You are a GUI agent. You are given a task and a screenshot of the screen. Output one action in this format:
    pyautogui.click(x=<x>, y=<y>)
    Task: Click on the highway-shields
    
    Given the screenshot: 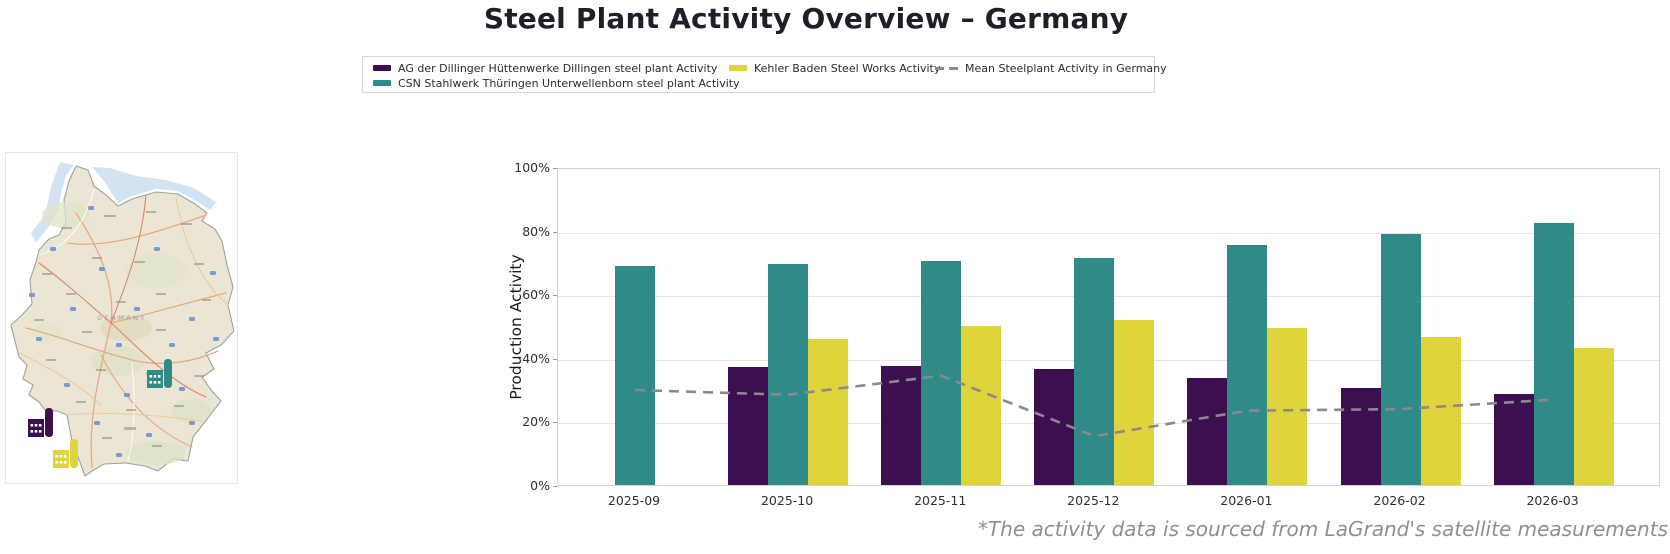 What is the action you would take?
    pyautogui.click(x=124, y=331)
    